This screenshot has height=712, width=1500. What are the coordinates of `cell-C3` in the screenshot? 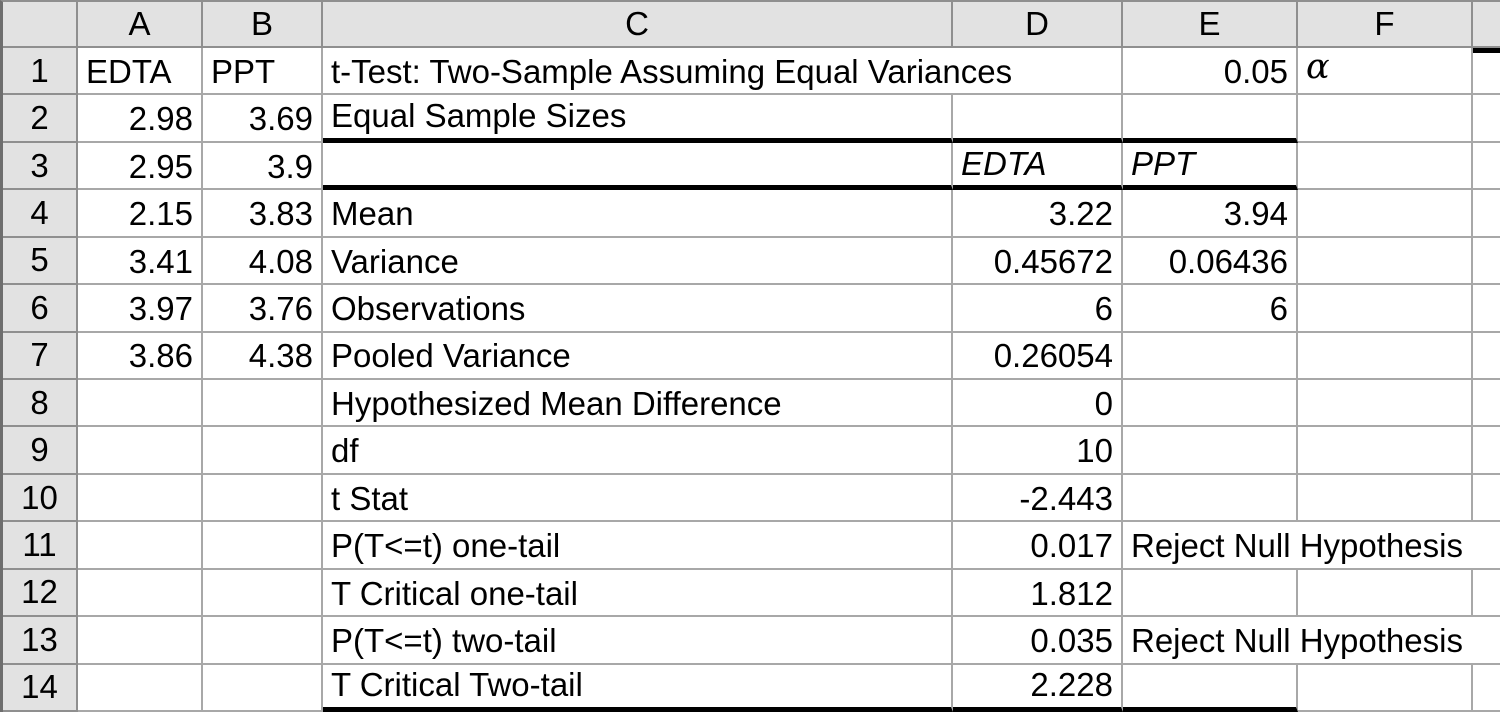 It's located at (638, 166).